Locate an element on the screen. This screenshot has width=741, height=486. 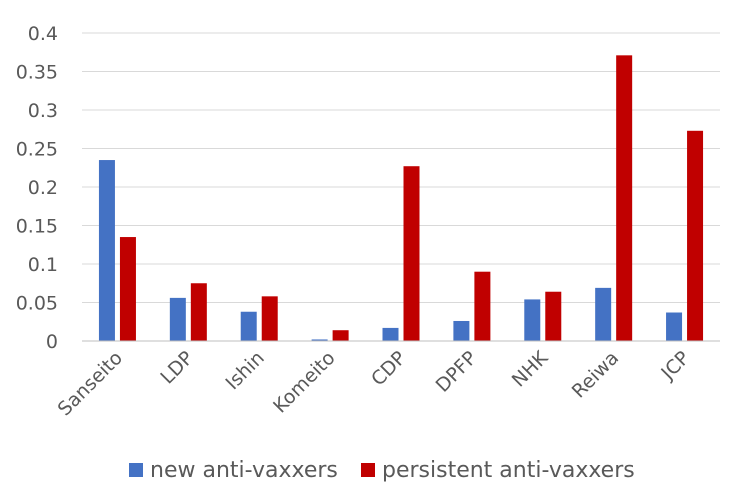
bar-new-cdp is located at coordinates (390, 334).